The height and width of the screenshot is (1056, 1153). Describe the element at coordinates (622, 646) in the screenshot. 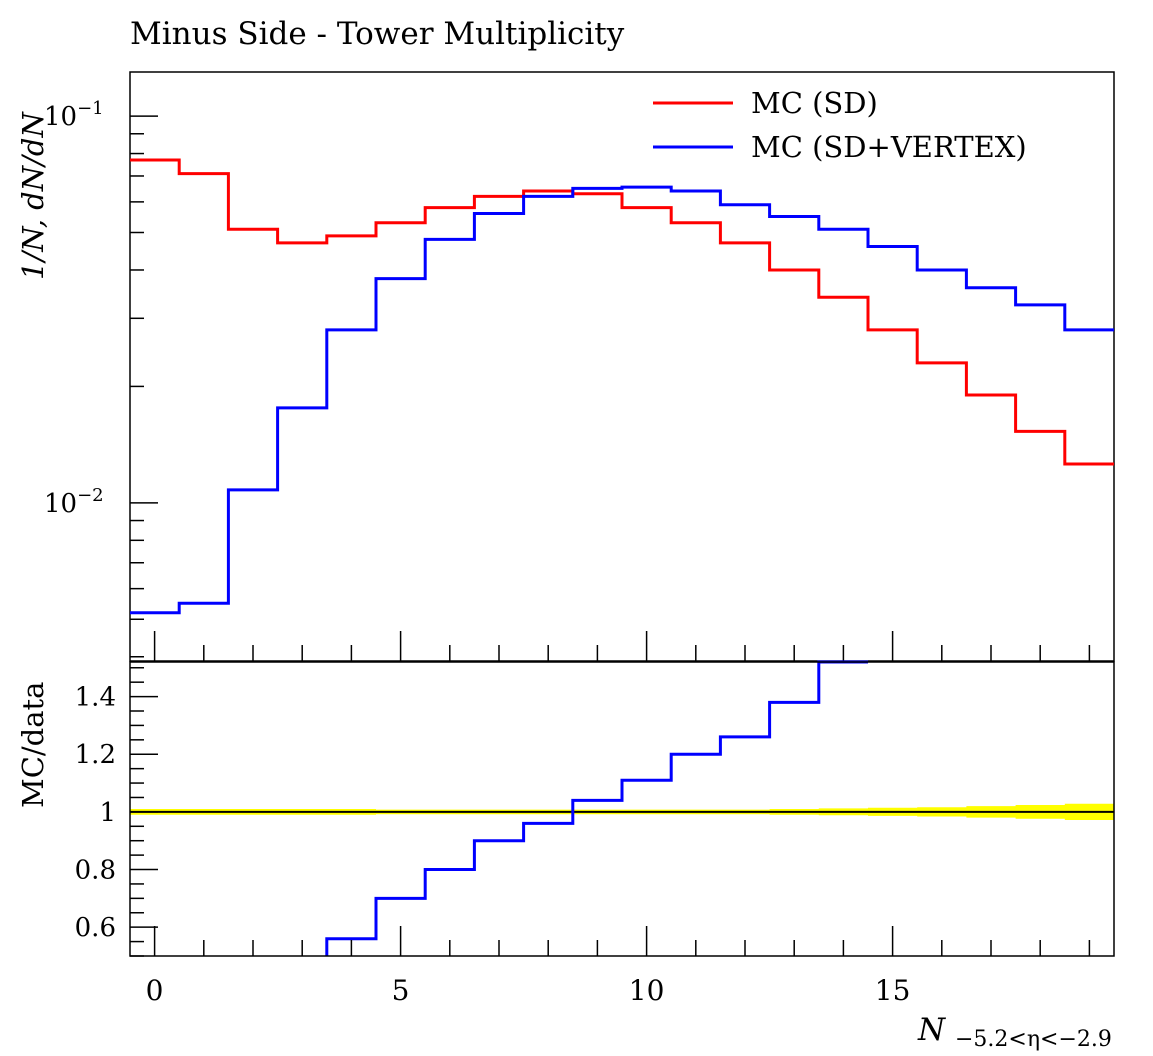

I see `top-x-ticks` at that location.